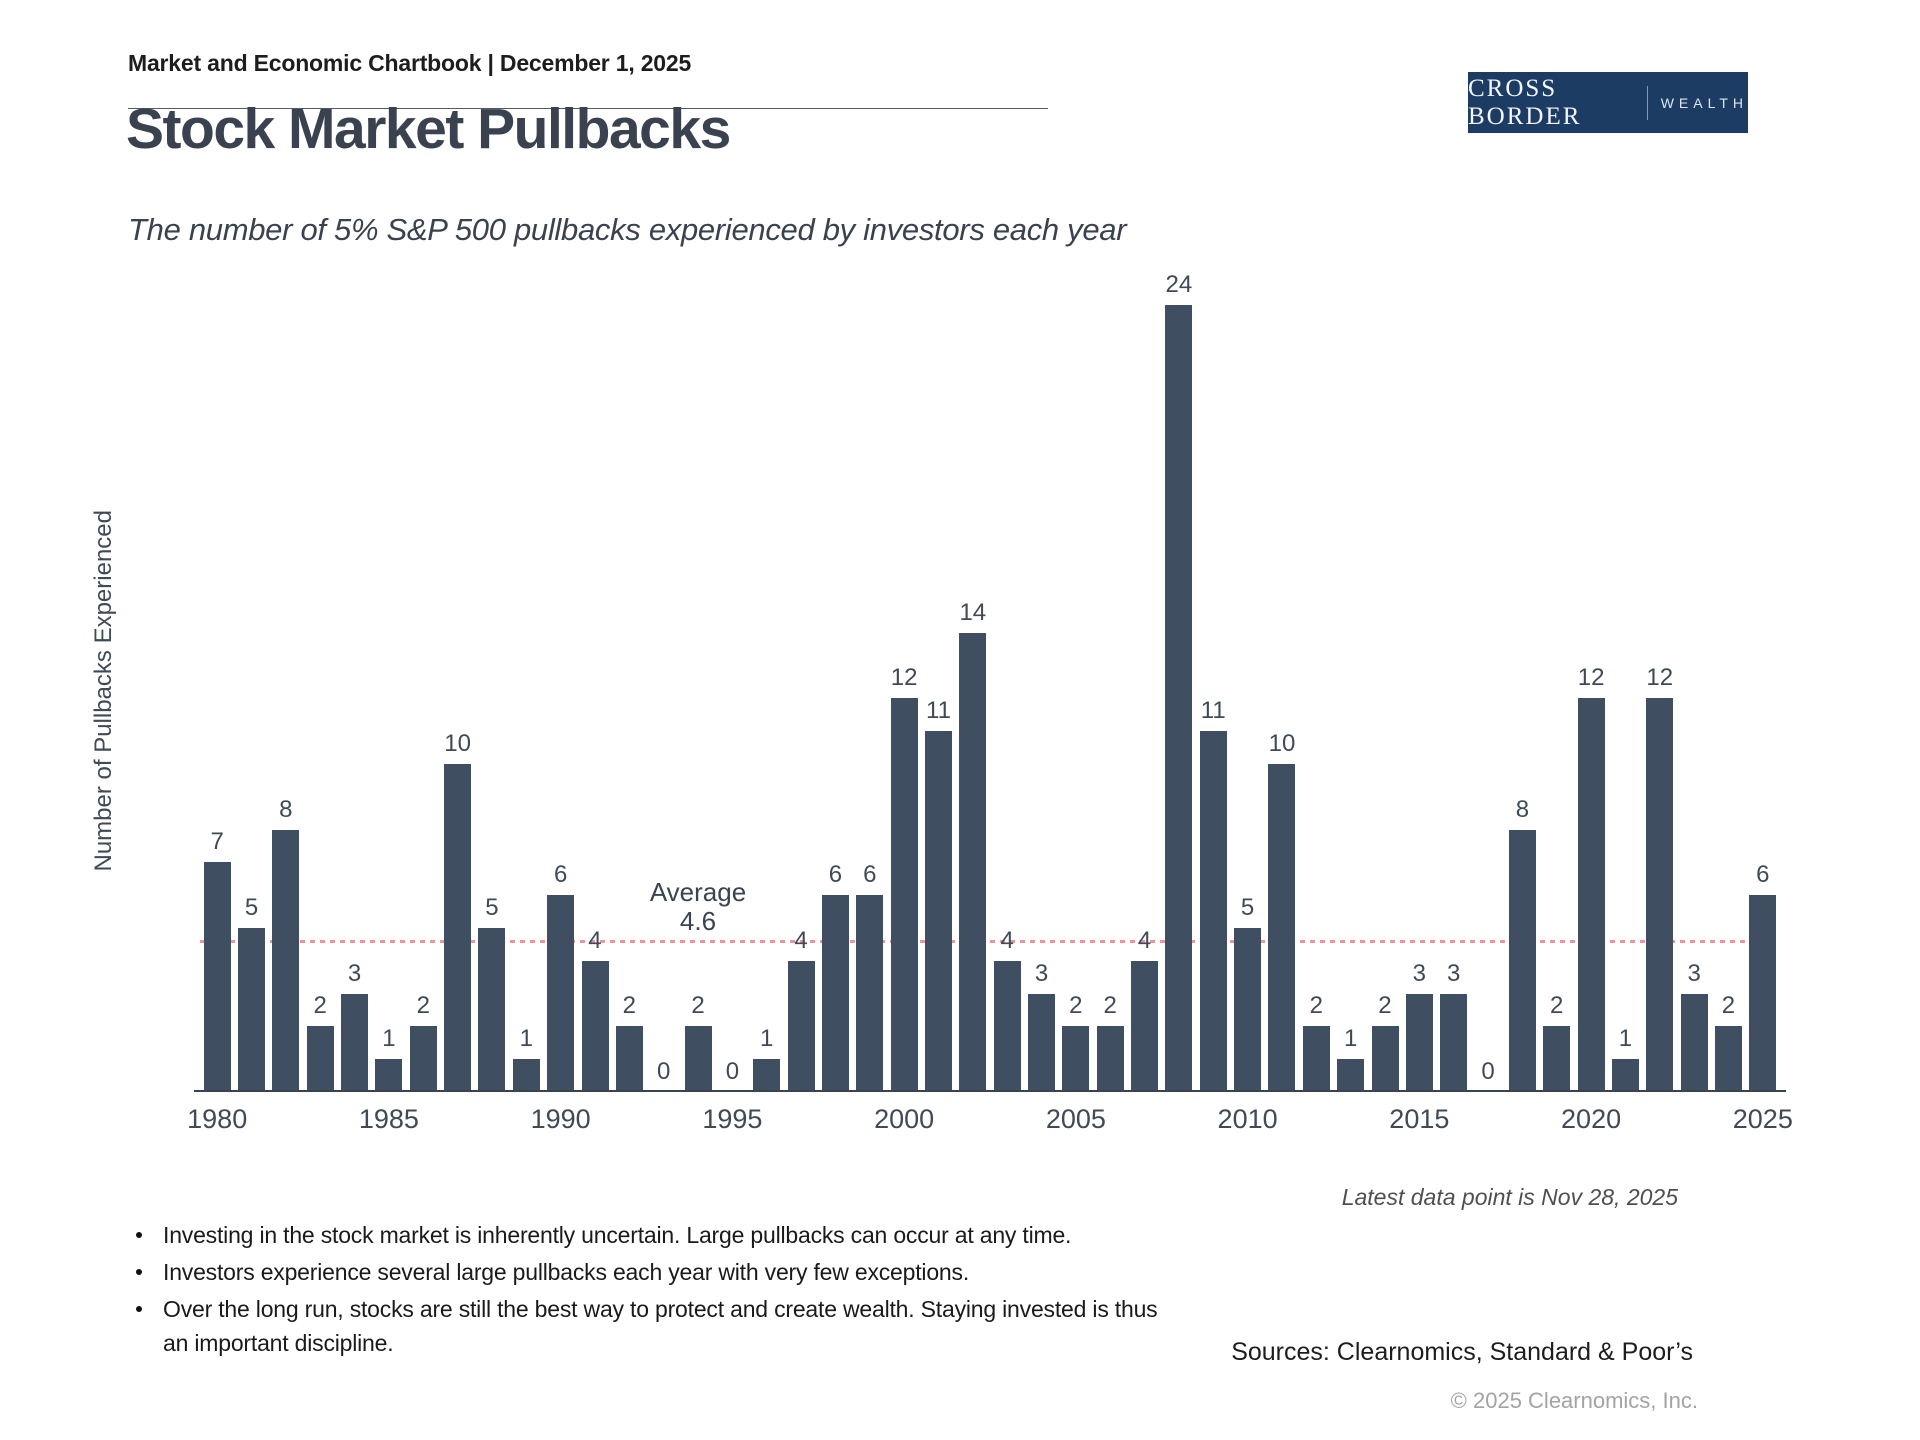 Image resolution: width=1920 pixels, height=1440 pixels. What do you see at coordinates (904, 1119) in the screenshot?
I see `x-axis-tick-2000: 2000` at bounding box center [904, 1119].